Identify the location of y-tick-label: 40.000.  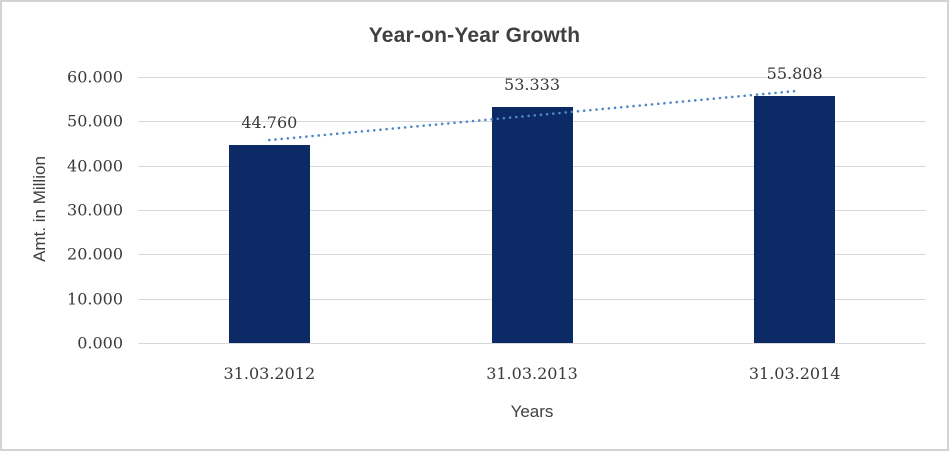
(95, 166).